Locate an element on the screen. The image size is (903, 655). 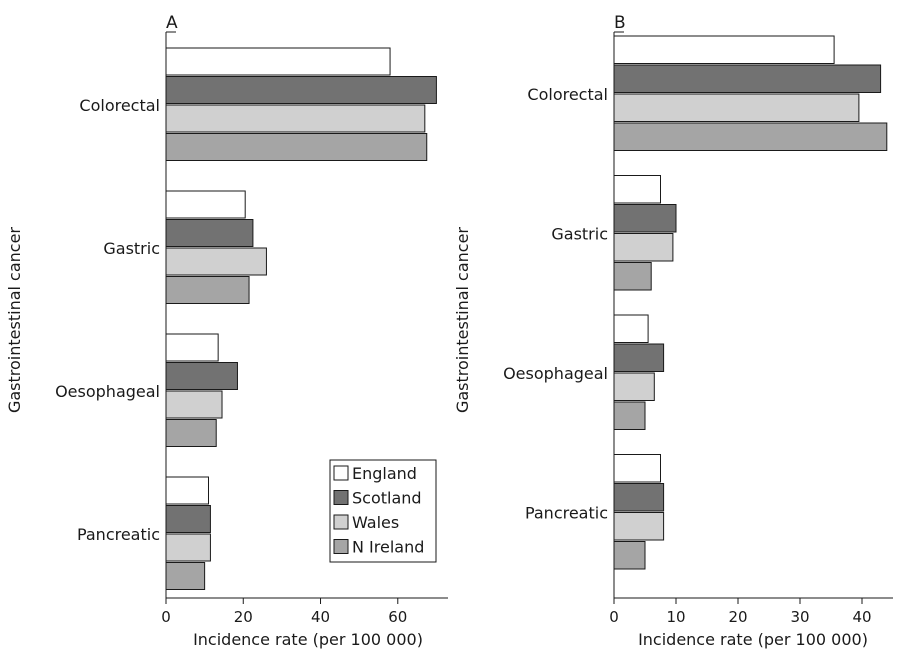
panel-b-bar-oesophageal-n-ireland is located at coordinates (629, 415).